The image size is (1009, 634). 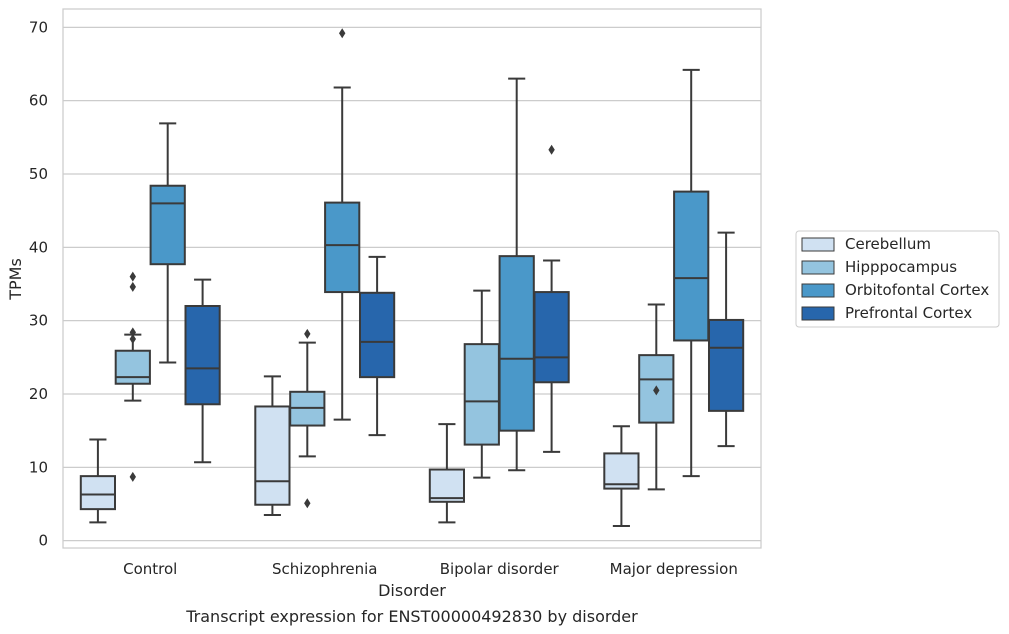 What do you see at coordinates (38, 283) in the screenshot?
I see `y-axis-ticks: 0 10 20 30 40 50 60 70` at bounding box center [38, 283].